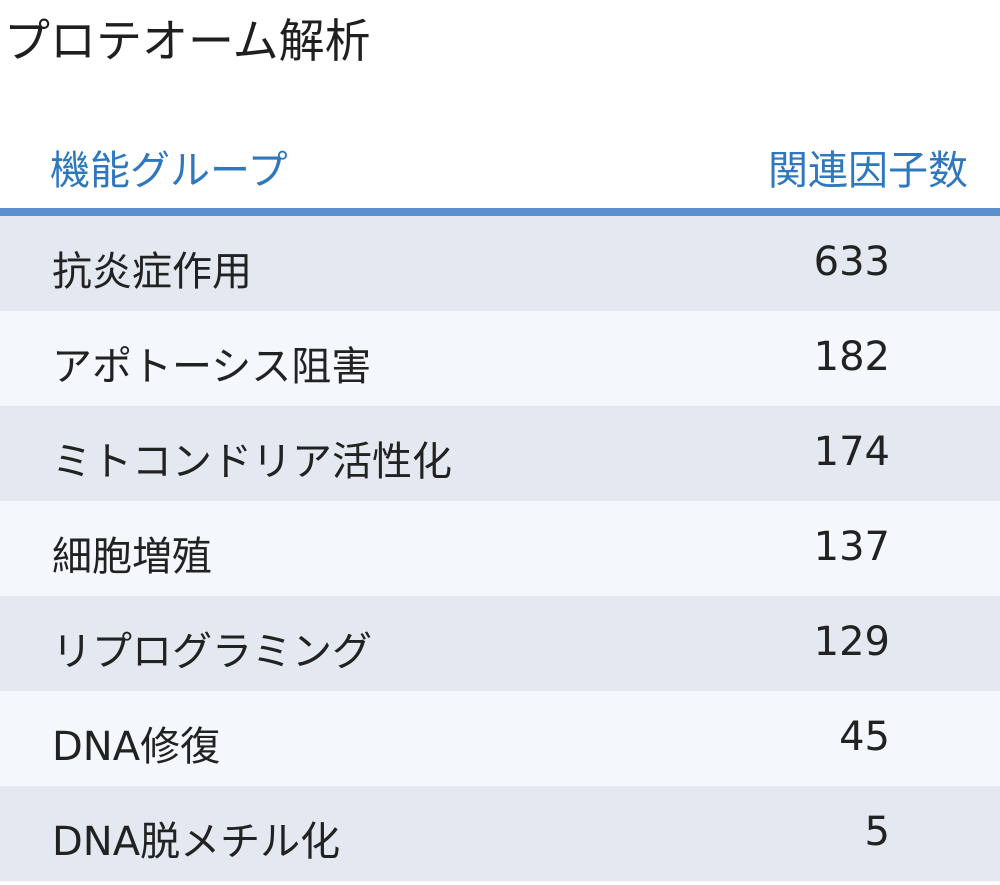  I want to click on table-header: 機能グループ 関連因子数, so click(500, 164).